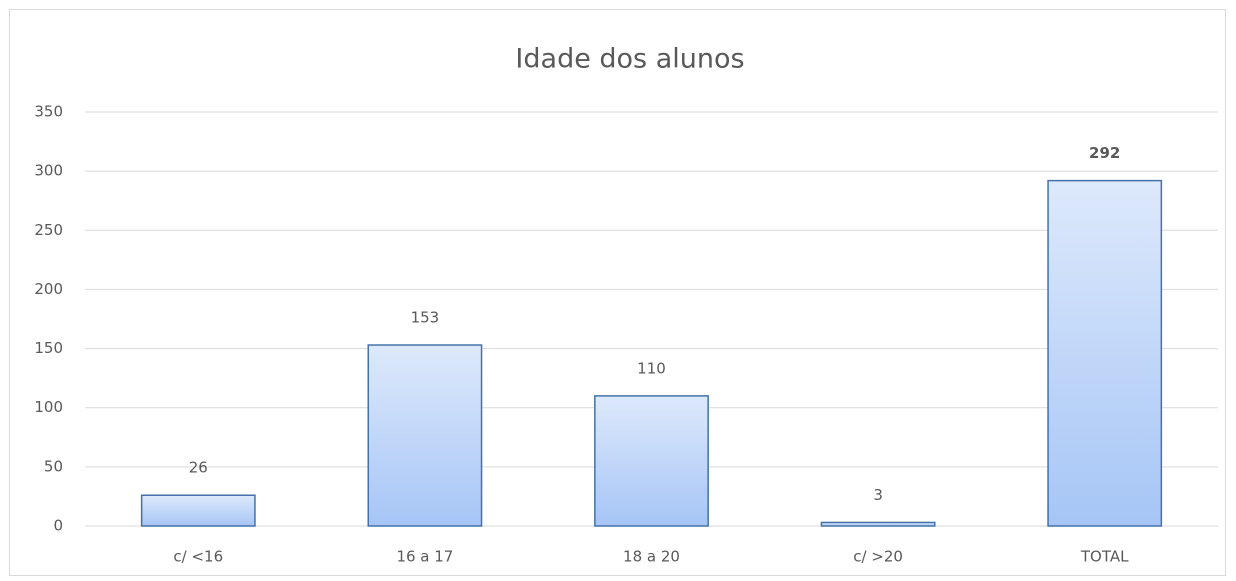 Image resolution: width=1236 pixels, height=581 pixels. What do you see at coordinates (1104, 153) in the screenshot?
I see `data-label: 292` at bounding box center [1104, 153].